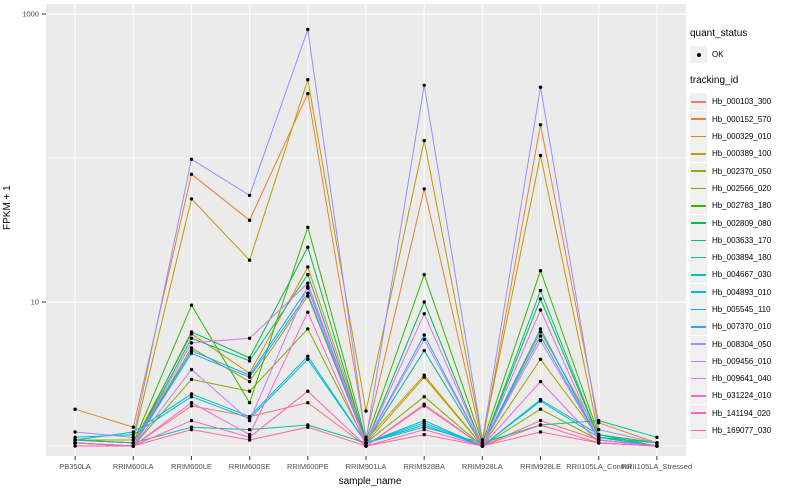 The image size is (800, 500). I want to click on legend-item-tracking: Hb_169077_030, so click(745, 431).